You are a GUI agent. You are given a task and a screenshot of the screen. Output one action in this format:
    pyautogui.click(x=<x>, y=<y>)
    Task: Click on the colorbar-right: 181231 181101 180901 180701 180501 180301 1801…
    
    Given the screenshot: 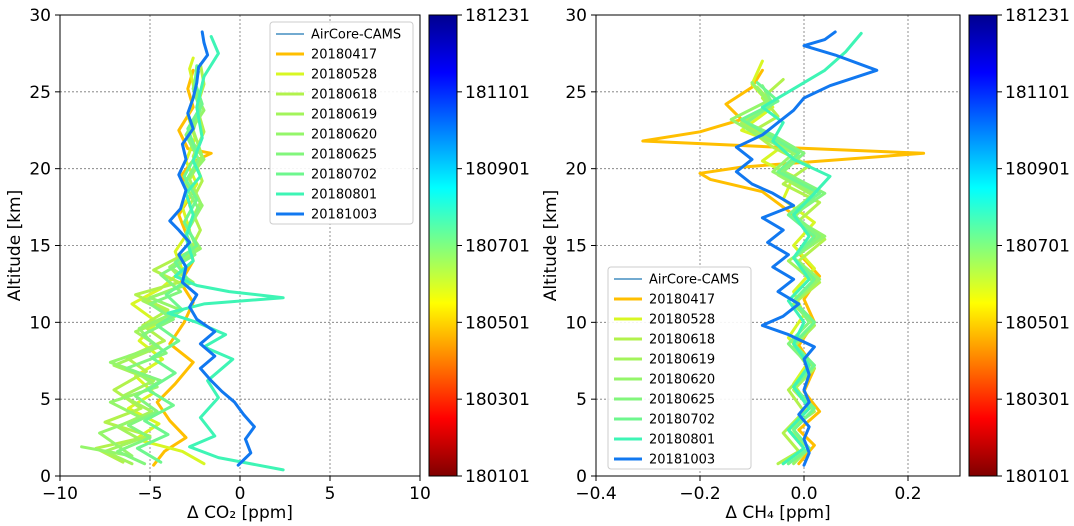 What is the action you would take?
    pyautogui.click(x=1019, y=246)
    